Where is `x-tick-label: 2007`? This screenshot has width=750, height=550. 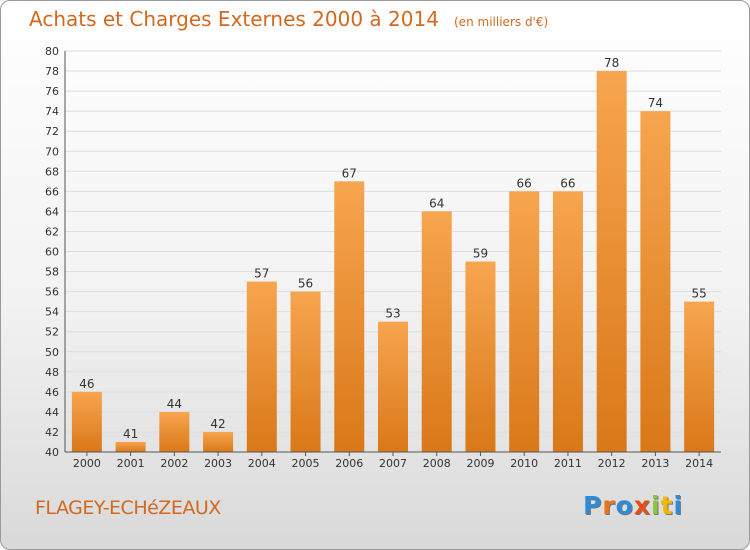 x-tick-label: 2007 is located at coordinates (393, 463).